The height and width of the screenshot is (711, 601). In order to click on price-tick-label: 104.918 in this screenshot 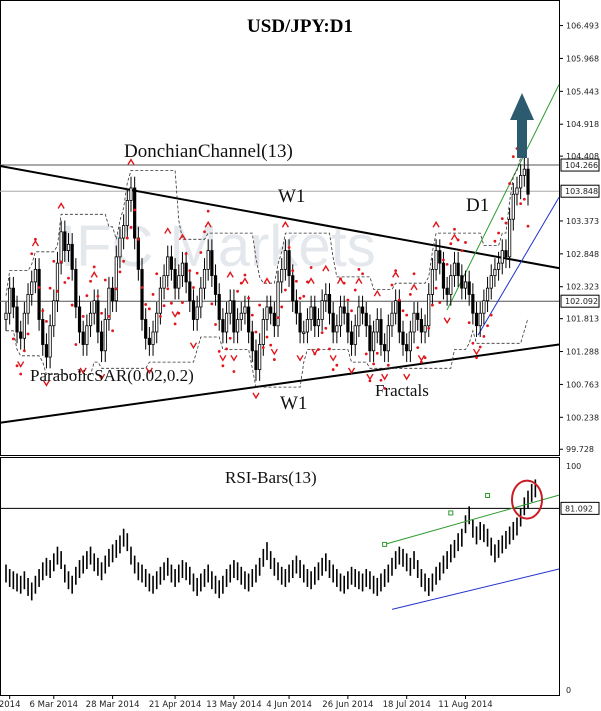, I will do `click(582, 124)`.